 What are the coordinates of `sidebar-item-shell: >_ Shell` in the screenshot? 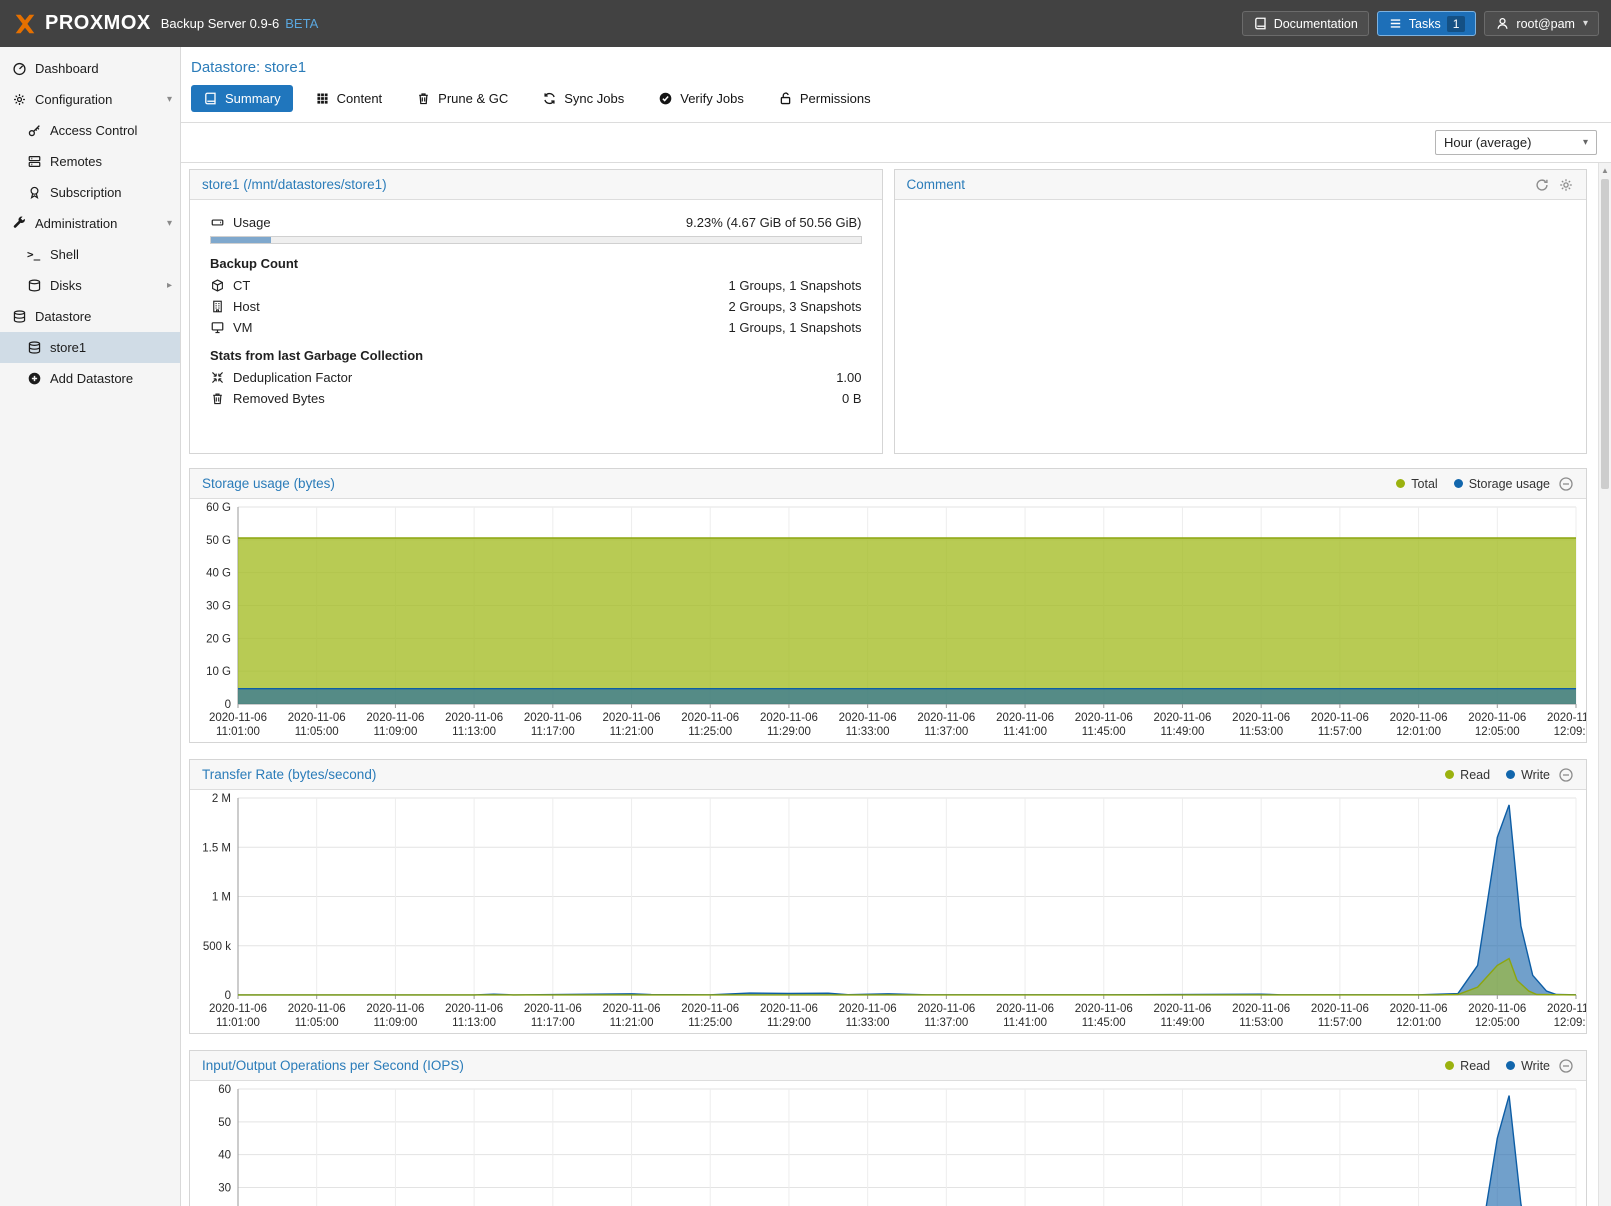 It's located at (90, 254).